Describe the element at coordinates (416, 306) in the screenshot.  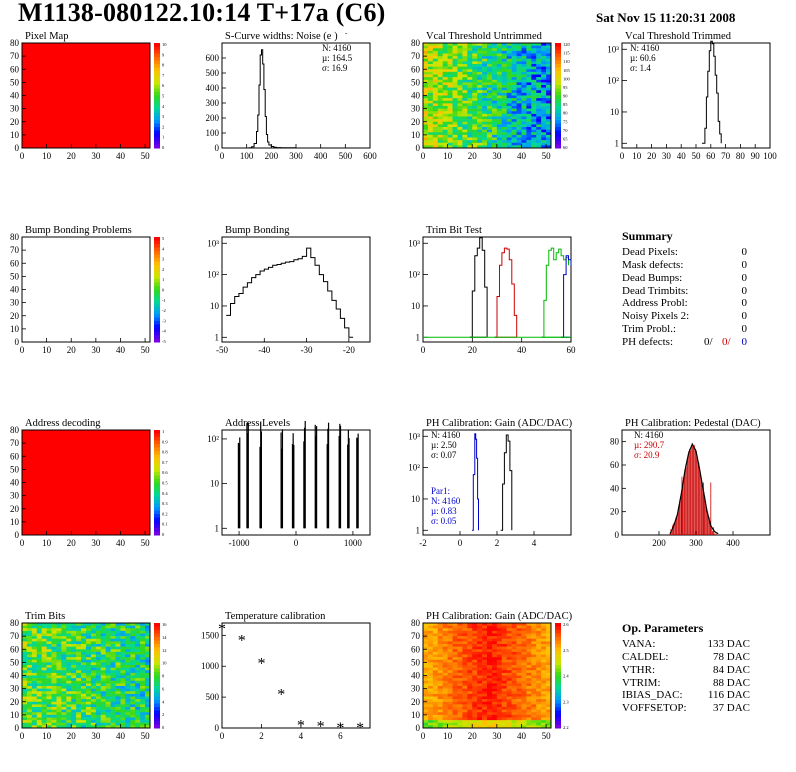
I see `y-tick-label: 10` at that location.